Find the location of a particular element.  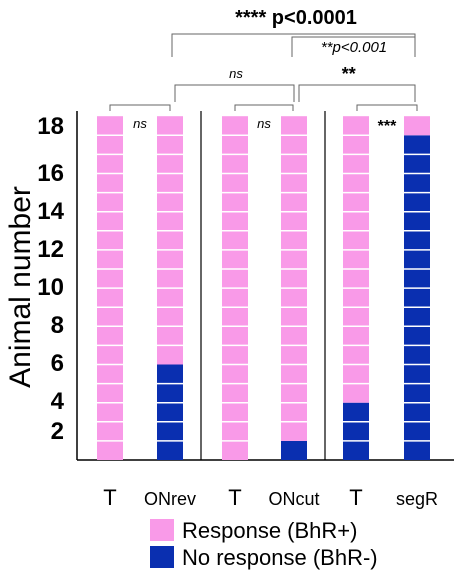

x-label-t-3: T is located at coordinates (355, 497).